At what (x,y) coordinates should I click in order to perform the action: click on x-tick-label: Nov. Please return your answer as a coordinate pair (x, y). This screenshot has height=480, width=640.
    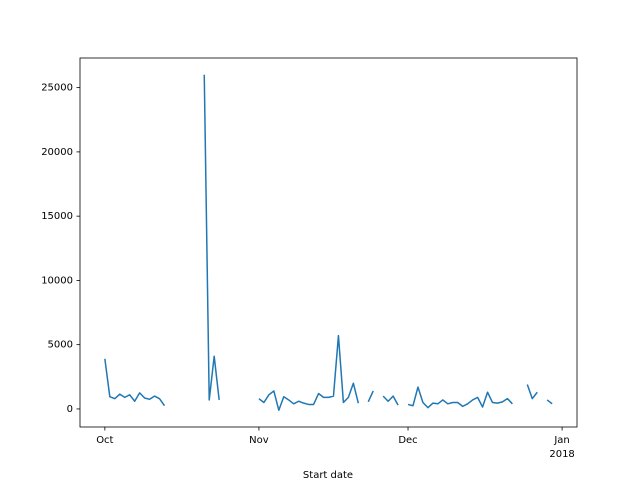
    Looking at the image, I should click on (259, 440).